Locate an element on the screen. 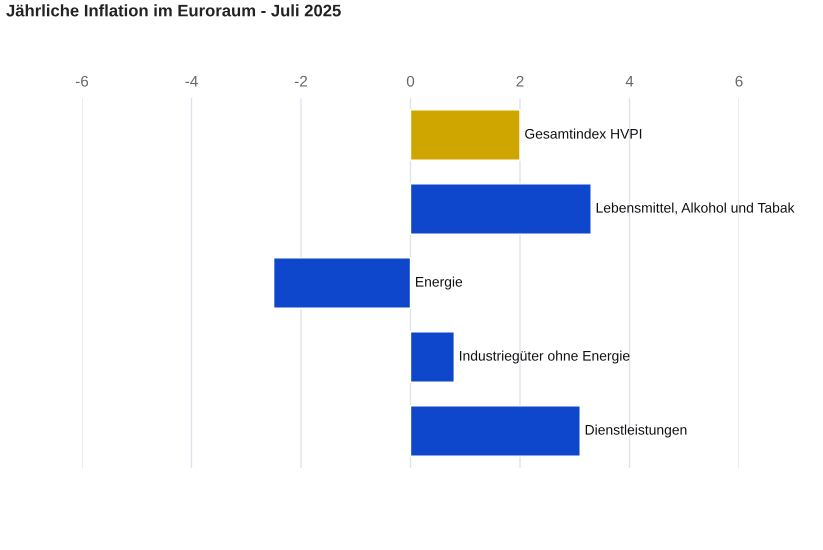  x-tick-label: -2 is located at coordinates (301, 81).